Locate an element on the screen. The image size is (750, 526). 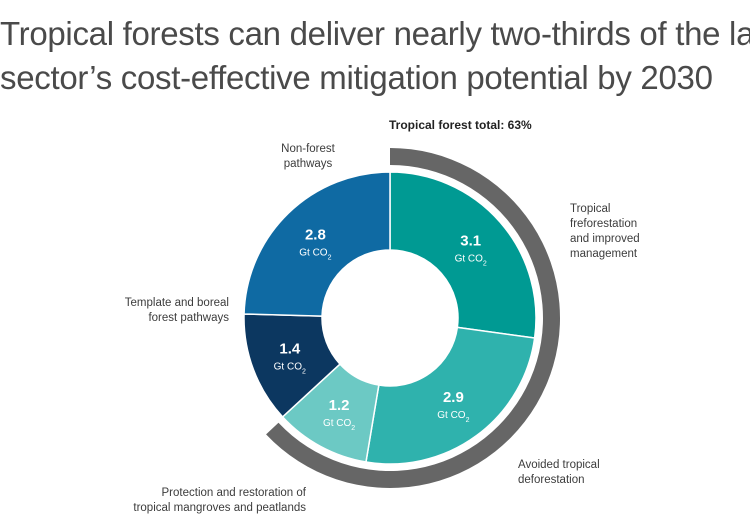
category-label-line: pathways is located at coordinates (308, 164).